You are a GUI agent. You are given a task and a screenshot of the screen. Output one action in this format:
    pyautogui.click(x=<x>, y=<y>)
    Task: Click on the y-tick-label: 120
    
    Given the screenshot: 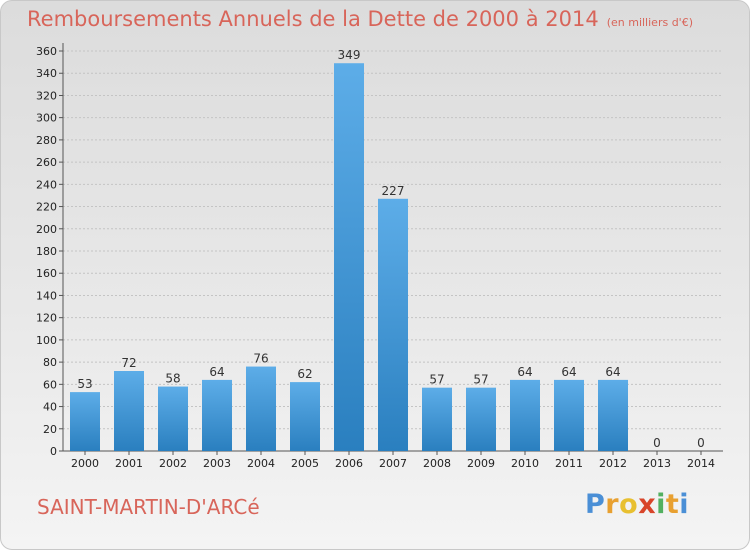 What is the action you would take?
    pyautogui.click(x=46, y=318)
    